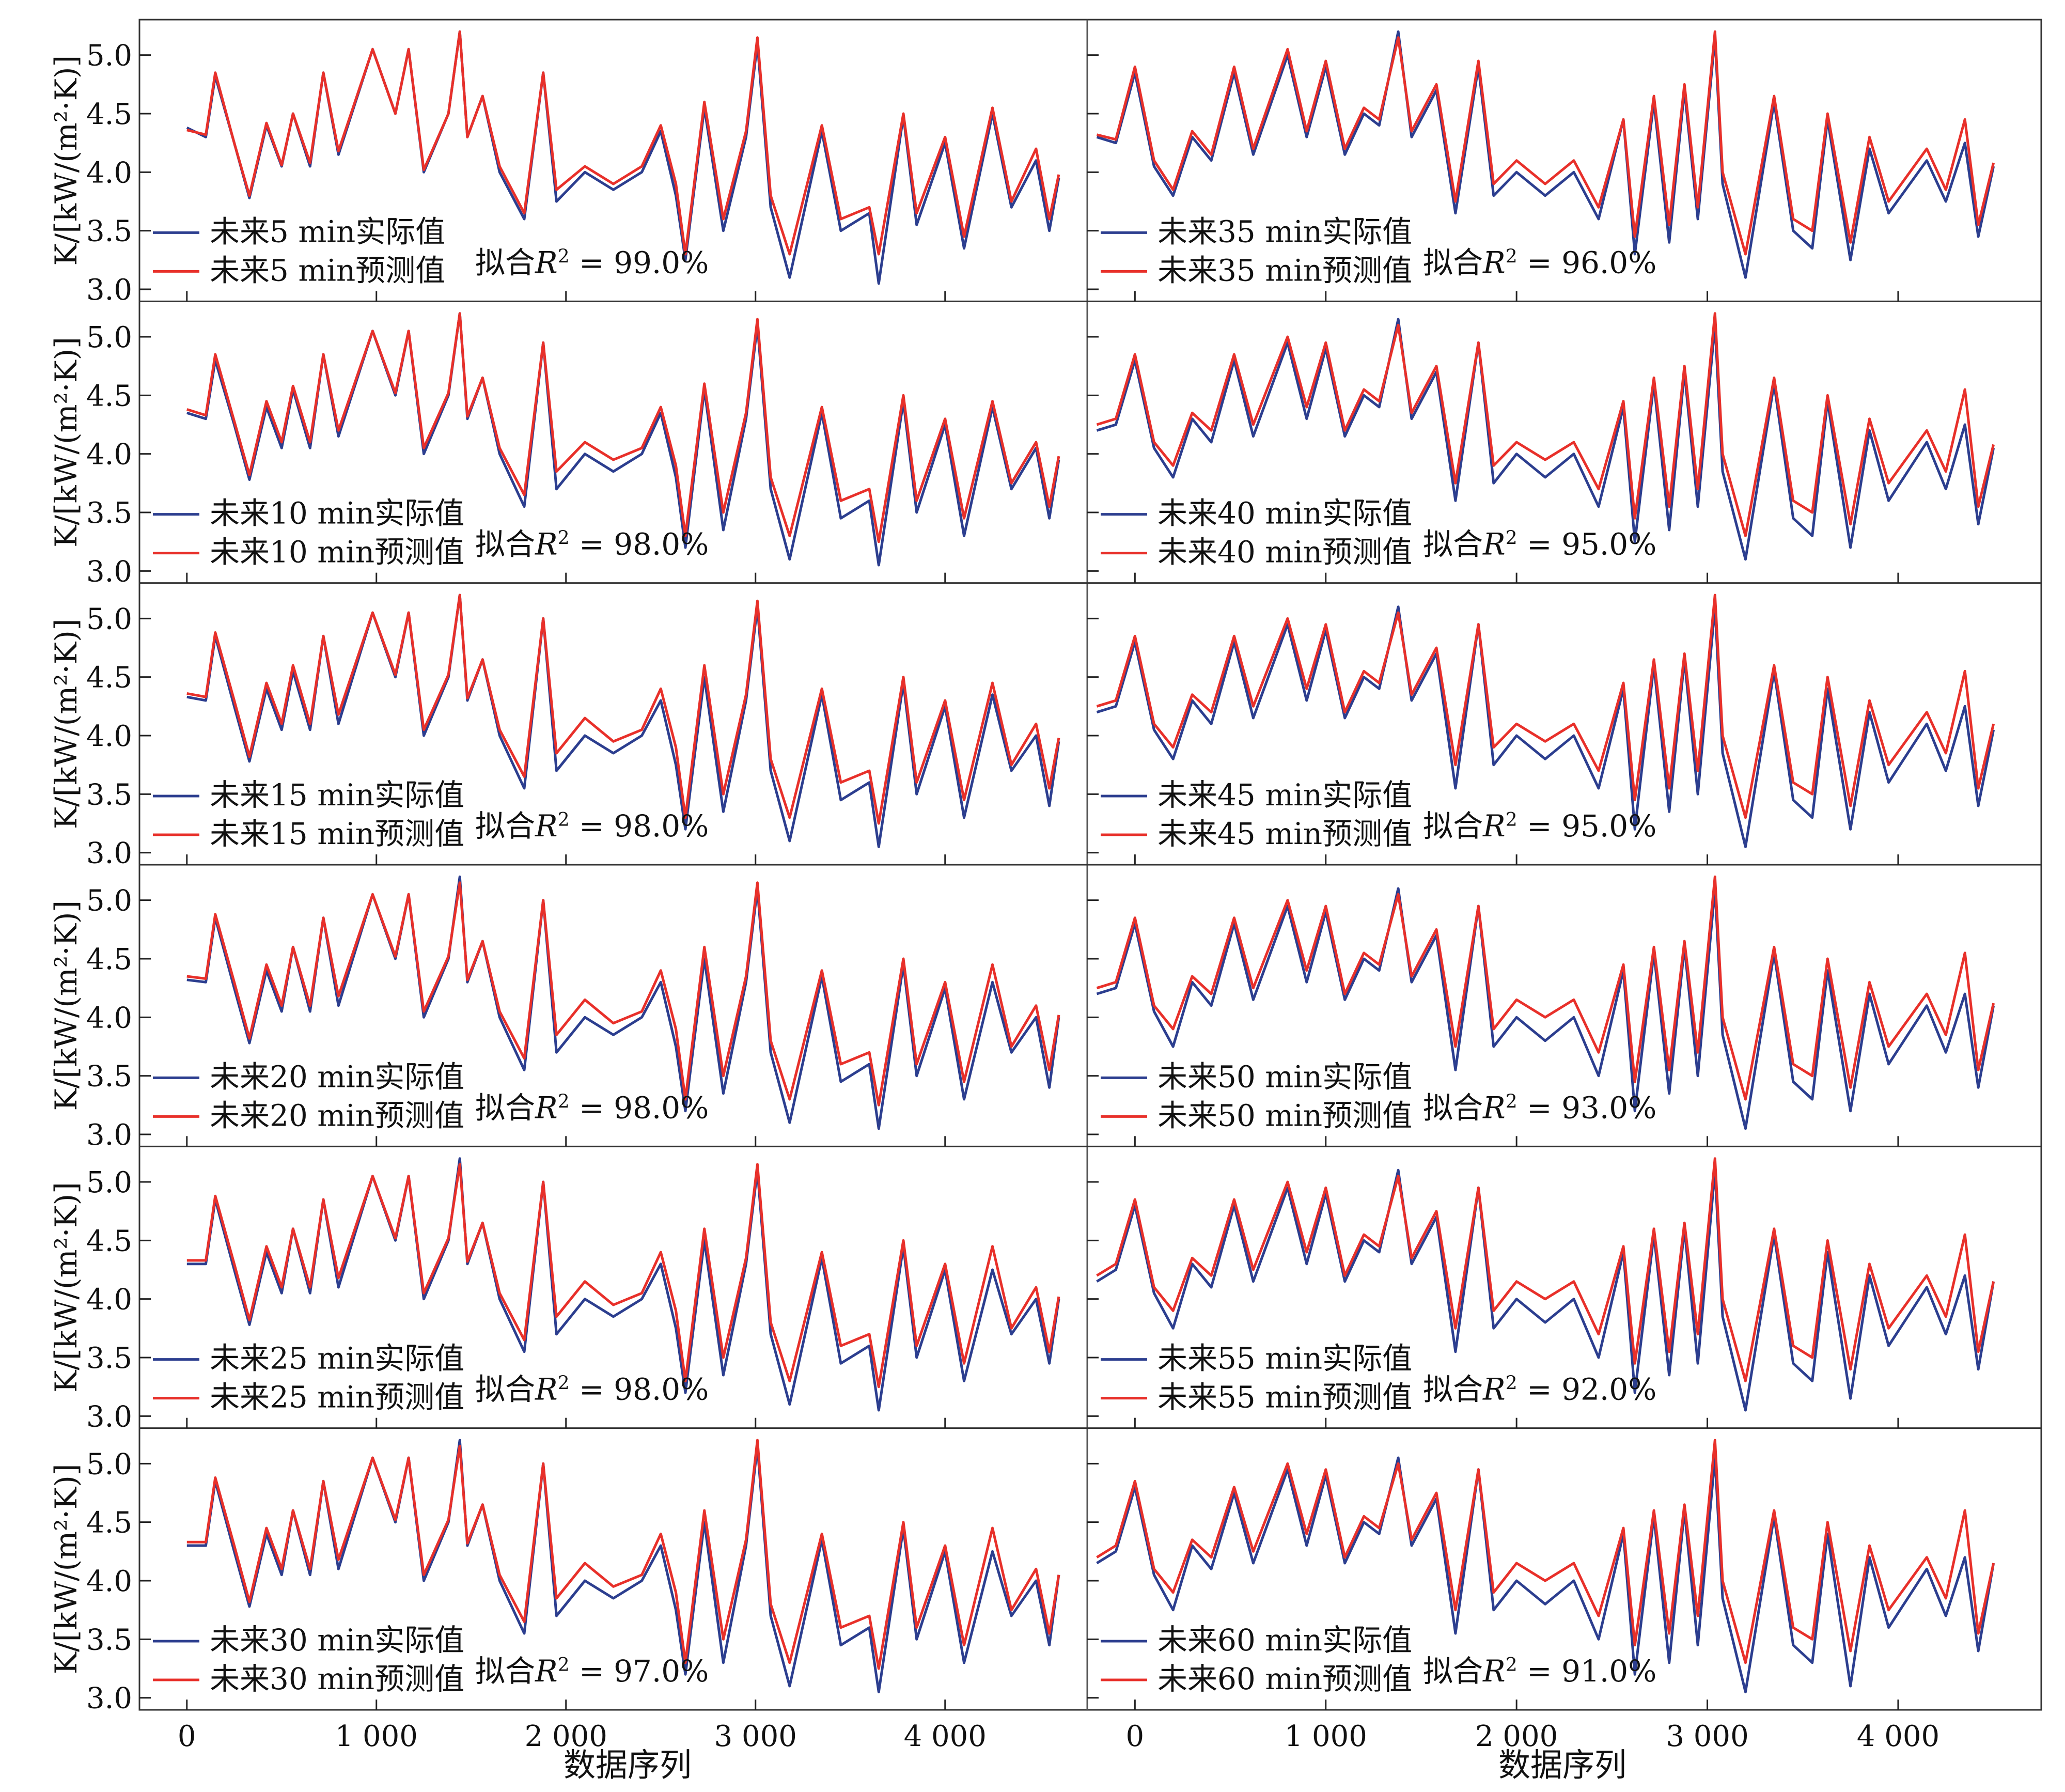 Image resolution: width=2065 pixels, height=1792 pixels. Describe the element at coordinates (337, 513) in the screenshot. I see `legend-actual-label: 未来10 min实际值` at that location.